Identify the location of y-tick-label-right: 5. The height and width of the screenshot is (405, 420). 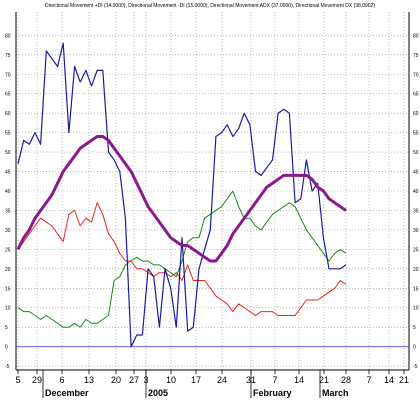
(414, 328).